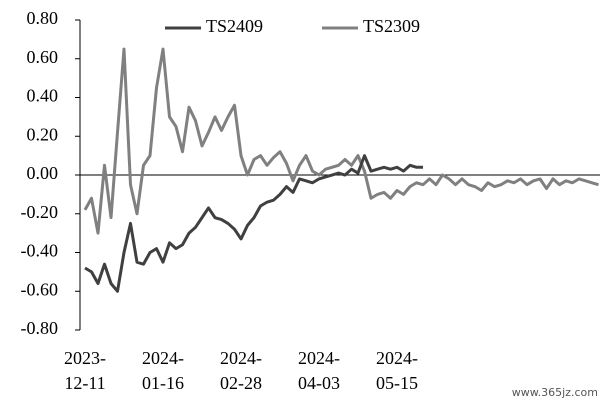 The image size is (604, 407). Describe the element at coordinates (391, 26) in the screenshot. I see `legend-label: TS2309` at that location.